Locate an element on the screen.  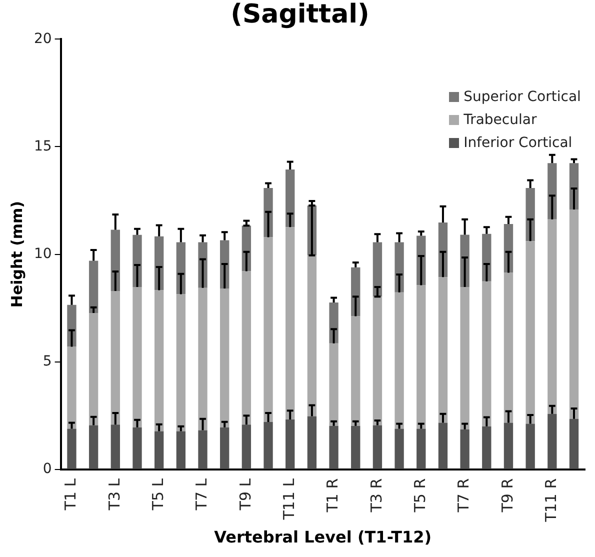
y-axis-title: Height (mm) is located at coordinates (17, 254).